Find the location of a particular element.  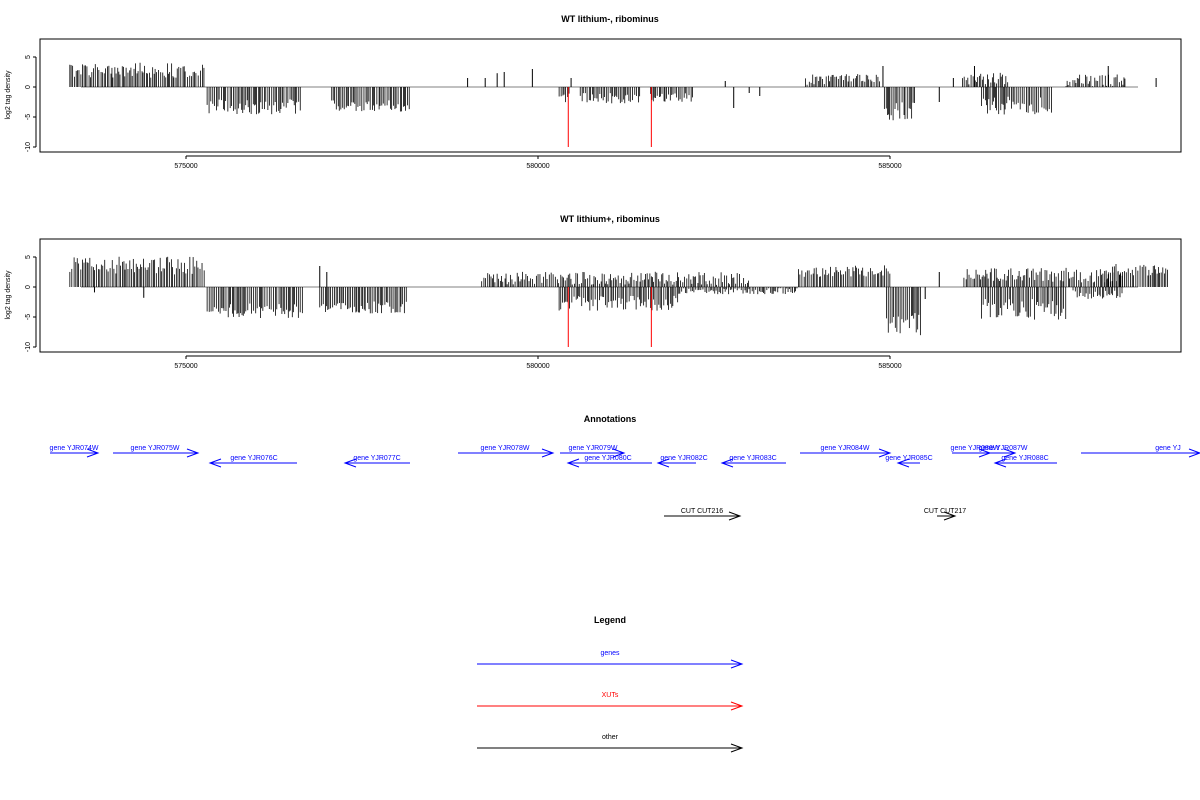

panel-title: WT lithium+, ribominus is located at coordinates (610, 219).